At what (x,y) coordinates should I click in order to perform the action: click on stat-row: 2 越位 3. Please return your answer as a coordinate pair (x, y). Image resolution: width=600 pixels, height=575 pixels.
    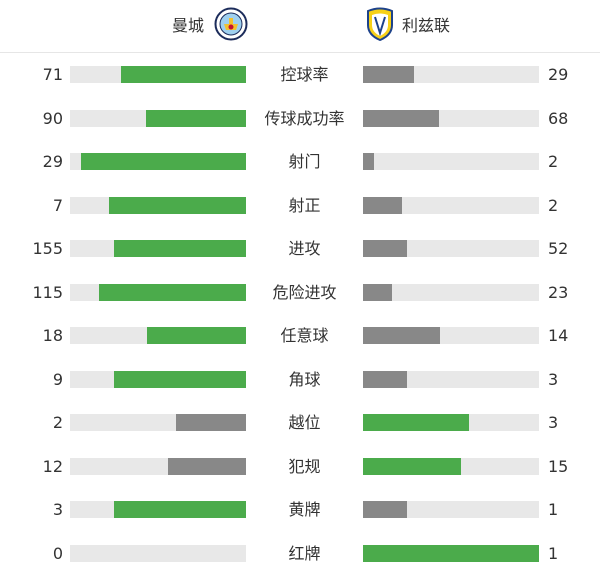
    Looking at the image, I should click on (300, 423).